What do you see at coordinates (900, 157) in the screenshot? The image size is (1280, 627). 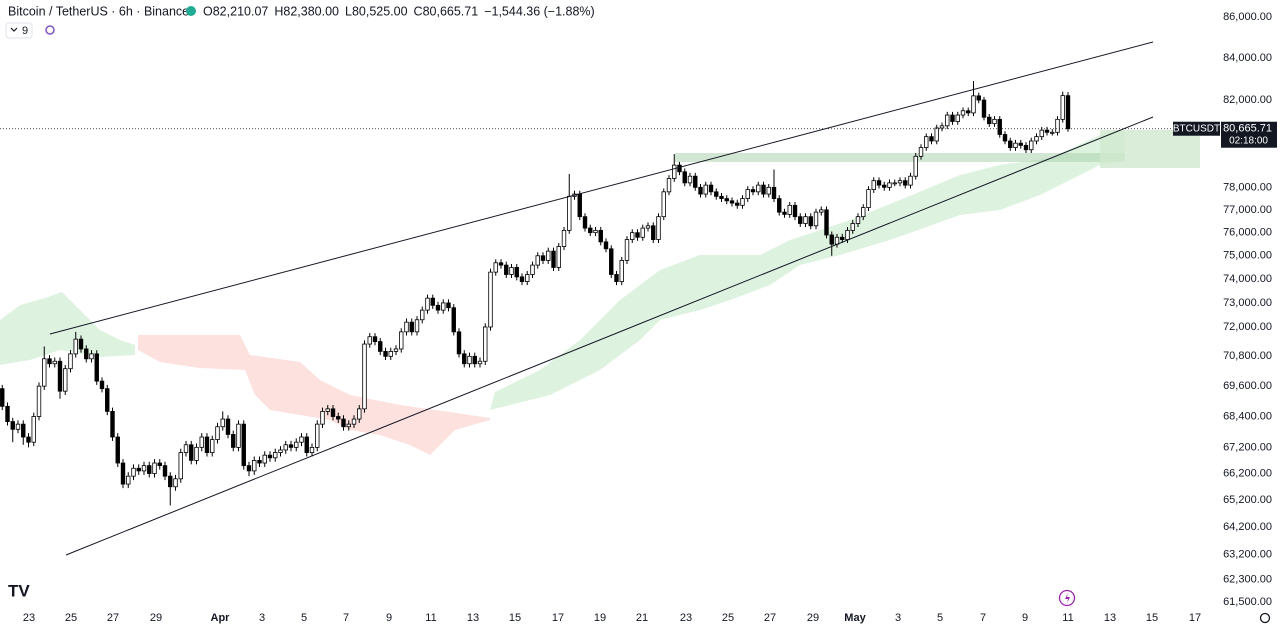 I see `zone` at bounding box center [900, 157].